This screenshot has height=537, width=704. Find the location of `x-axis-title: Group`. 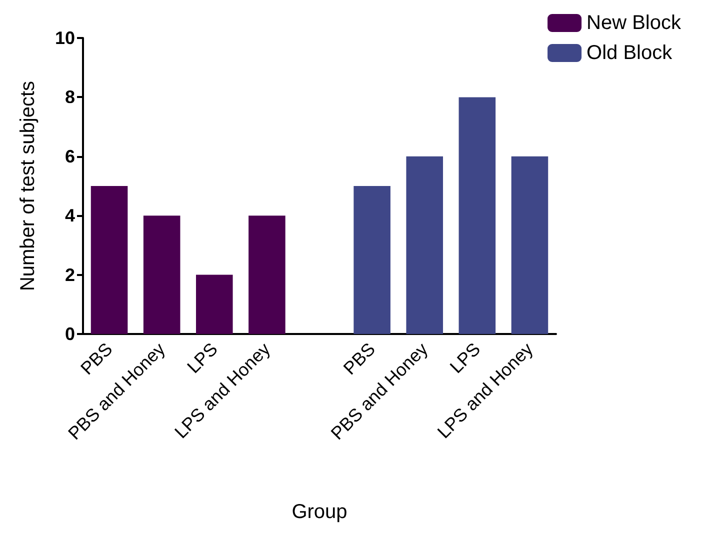

x-axis-title: Group is located at coordinates (320, 512).